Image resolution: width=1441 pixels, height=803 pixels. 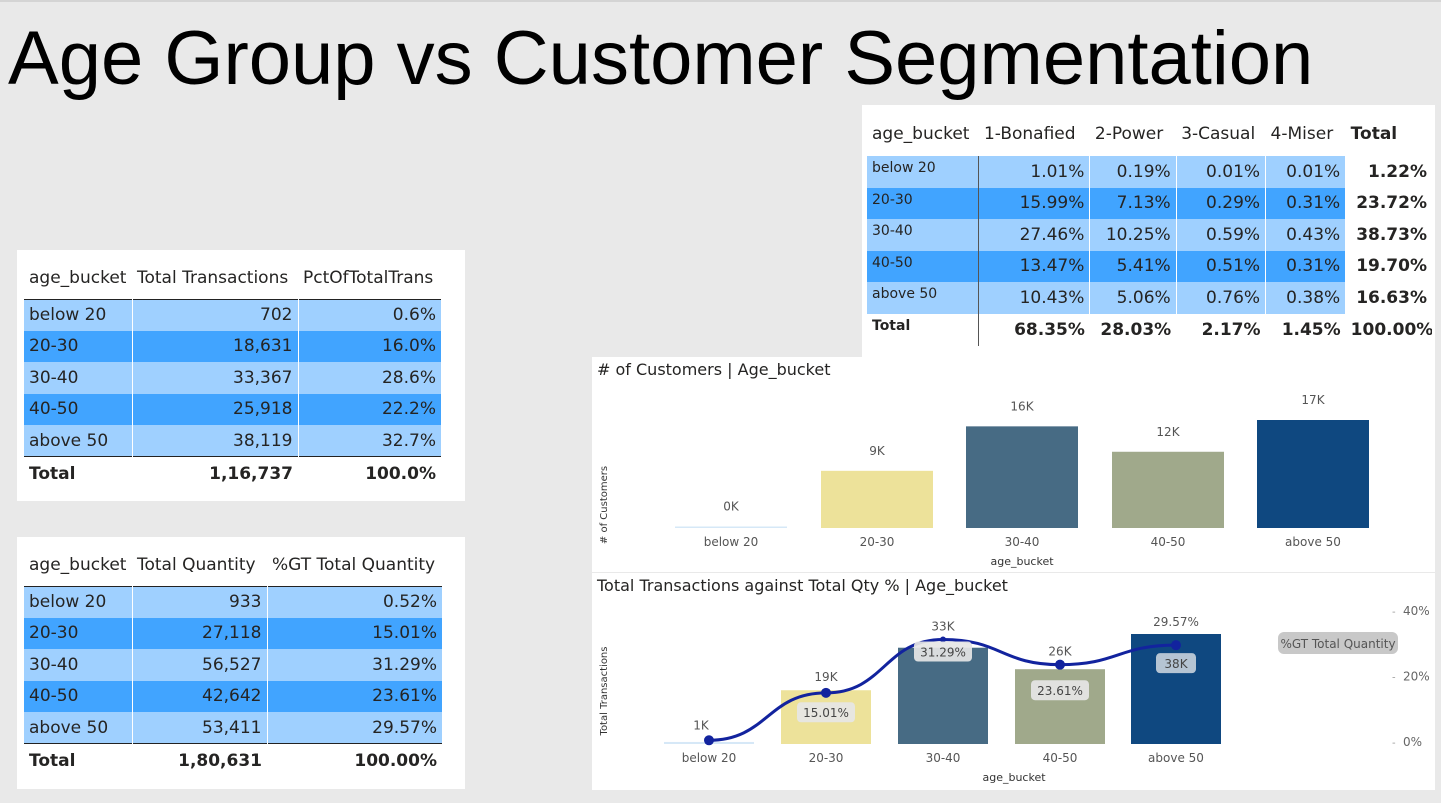 What do you see at coordinates (1313, 400) in the screenshot?
I see `data-label: 17K` at bounding box center [1313, 400].